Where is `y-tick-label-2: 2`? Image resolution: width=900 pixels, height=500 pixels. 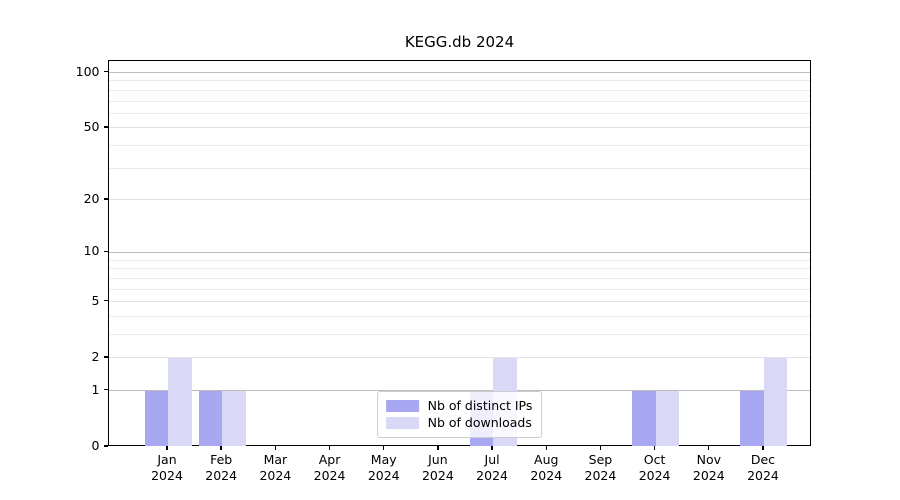
y-tick-label-2: 2 is located at coordinates (95, 356).